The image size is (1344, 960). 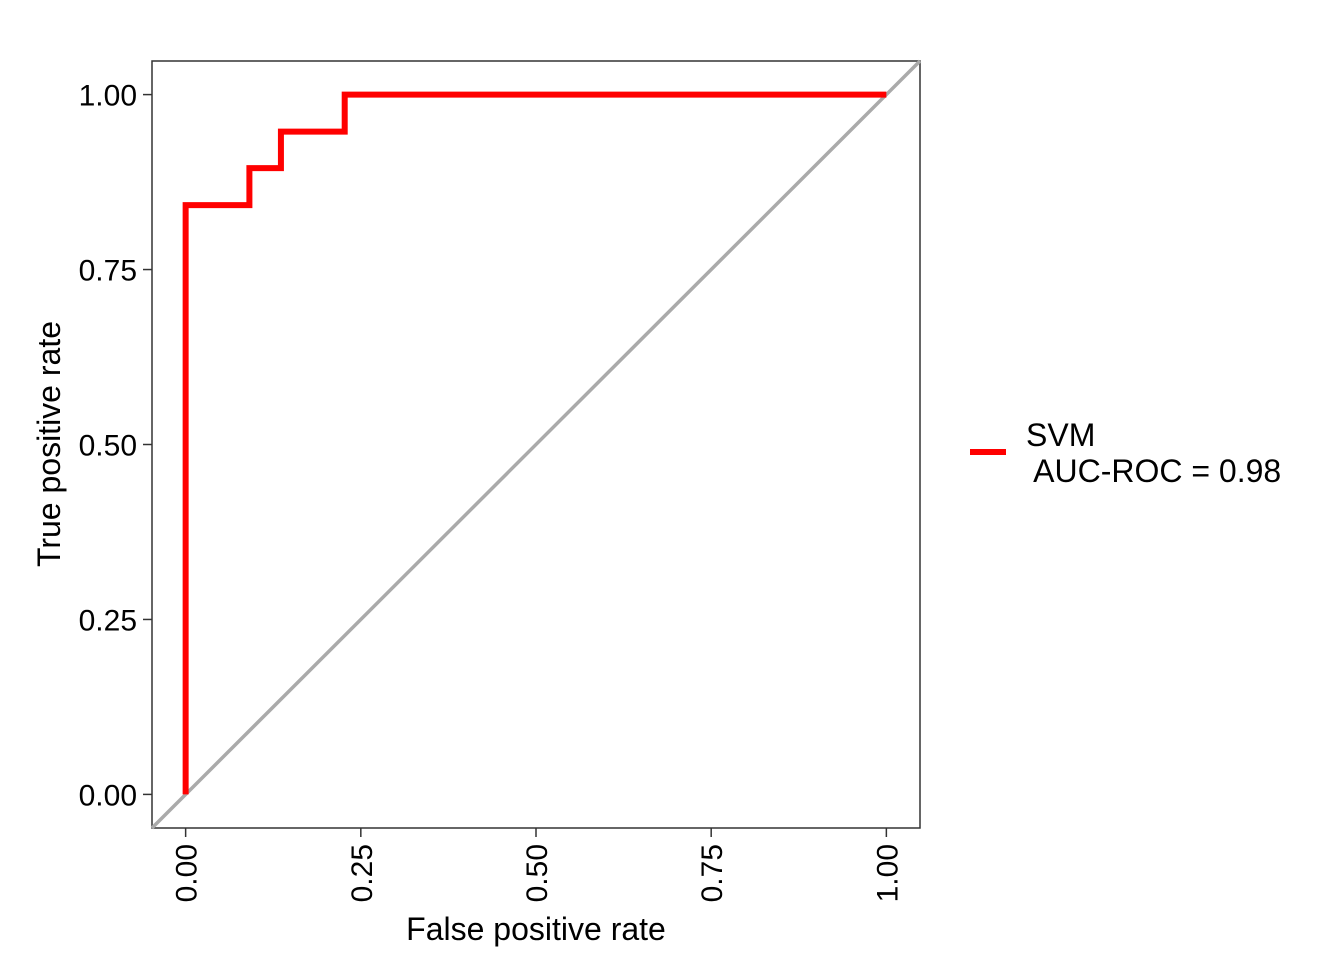 What do you see at coordinates (1153, 471) in the screenshot?
I see `legend-label-svm-auc: AUC-ROC = 0.98` at bounding box center [1153, 471].